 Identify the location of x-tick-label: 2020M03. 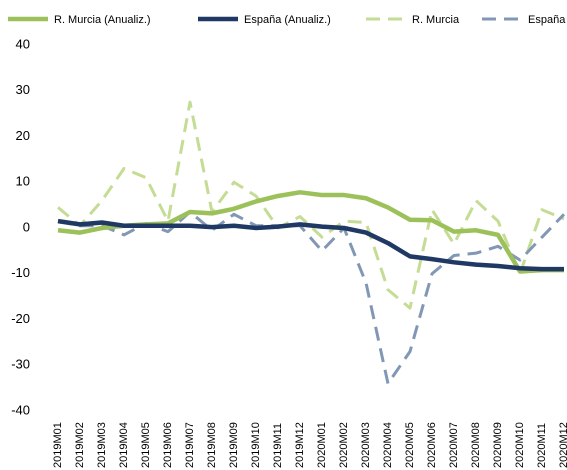
(366, 445).